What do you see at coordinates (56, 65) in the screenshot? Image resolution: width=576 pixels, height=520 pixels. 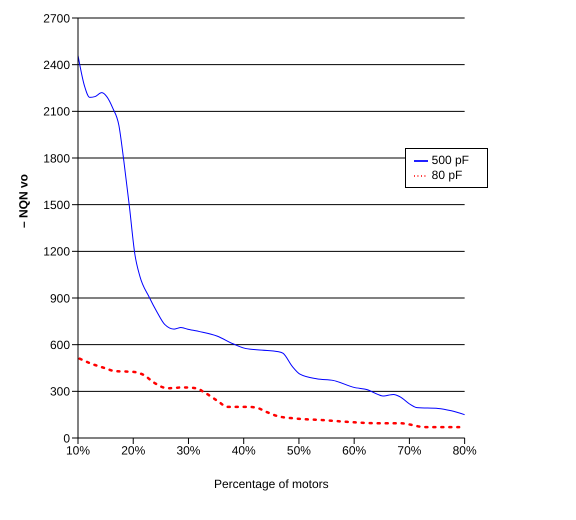 I see `y-tick-label: 2400` at bounding box center [56, 65].